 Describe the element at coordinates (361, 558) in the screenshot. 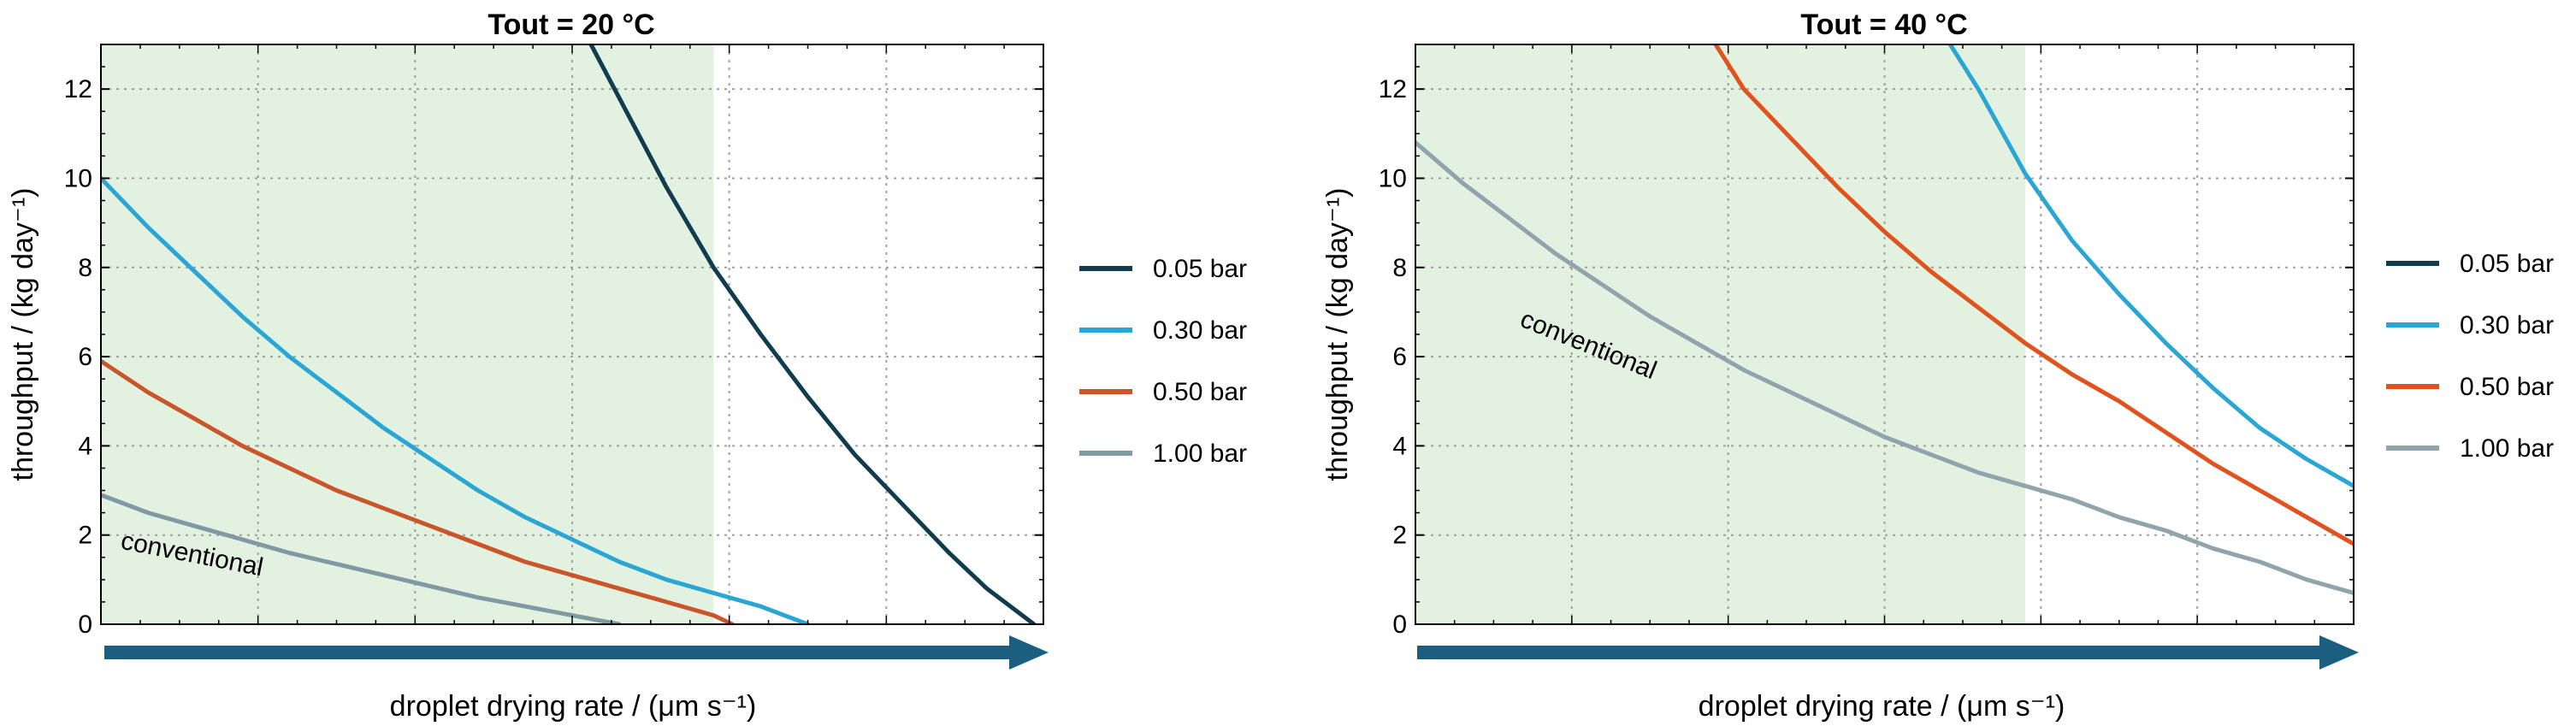

I see `series-line-1-00-bar` at that location.